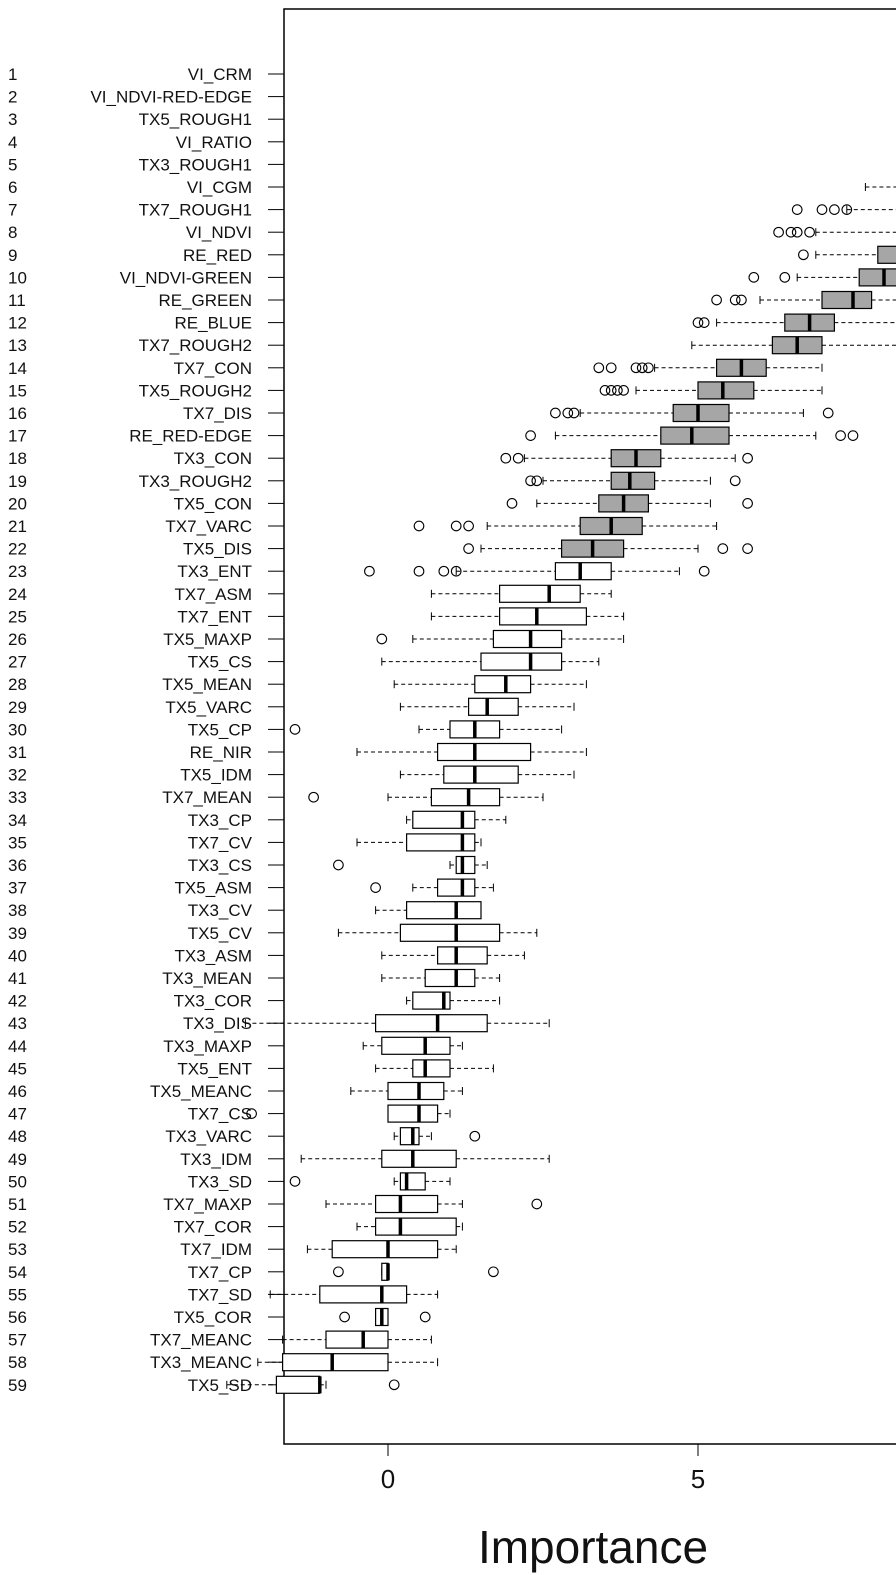 The image size is (896, 1575). What do you see at coordinates (316, 639) in the screenshot?
I see `variable-row: 26 TX5_MAXP` at bounding box center [316, 639].